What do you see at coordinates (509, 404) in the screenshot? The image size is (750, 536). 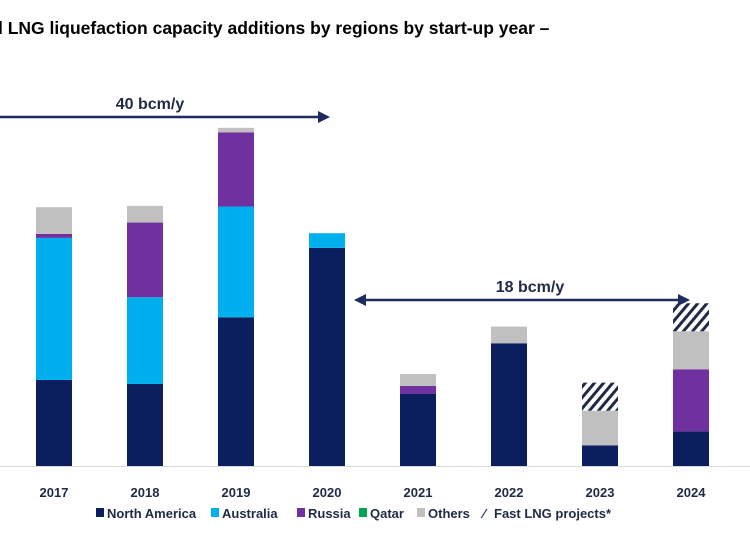 I see `bar-segment-north-america-2022` at bounding box center [509, 404].